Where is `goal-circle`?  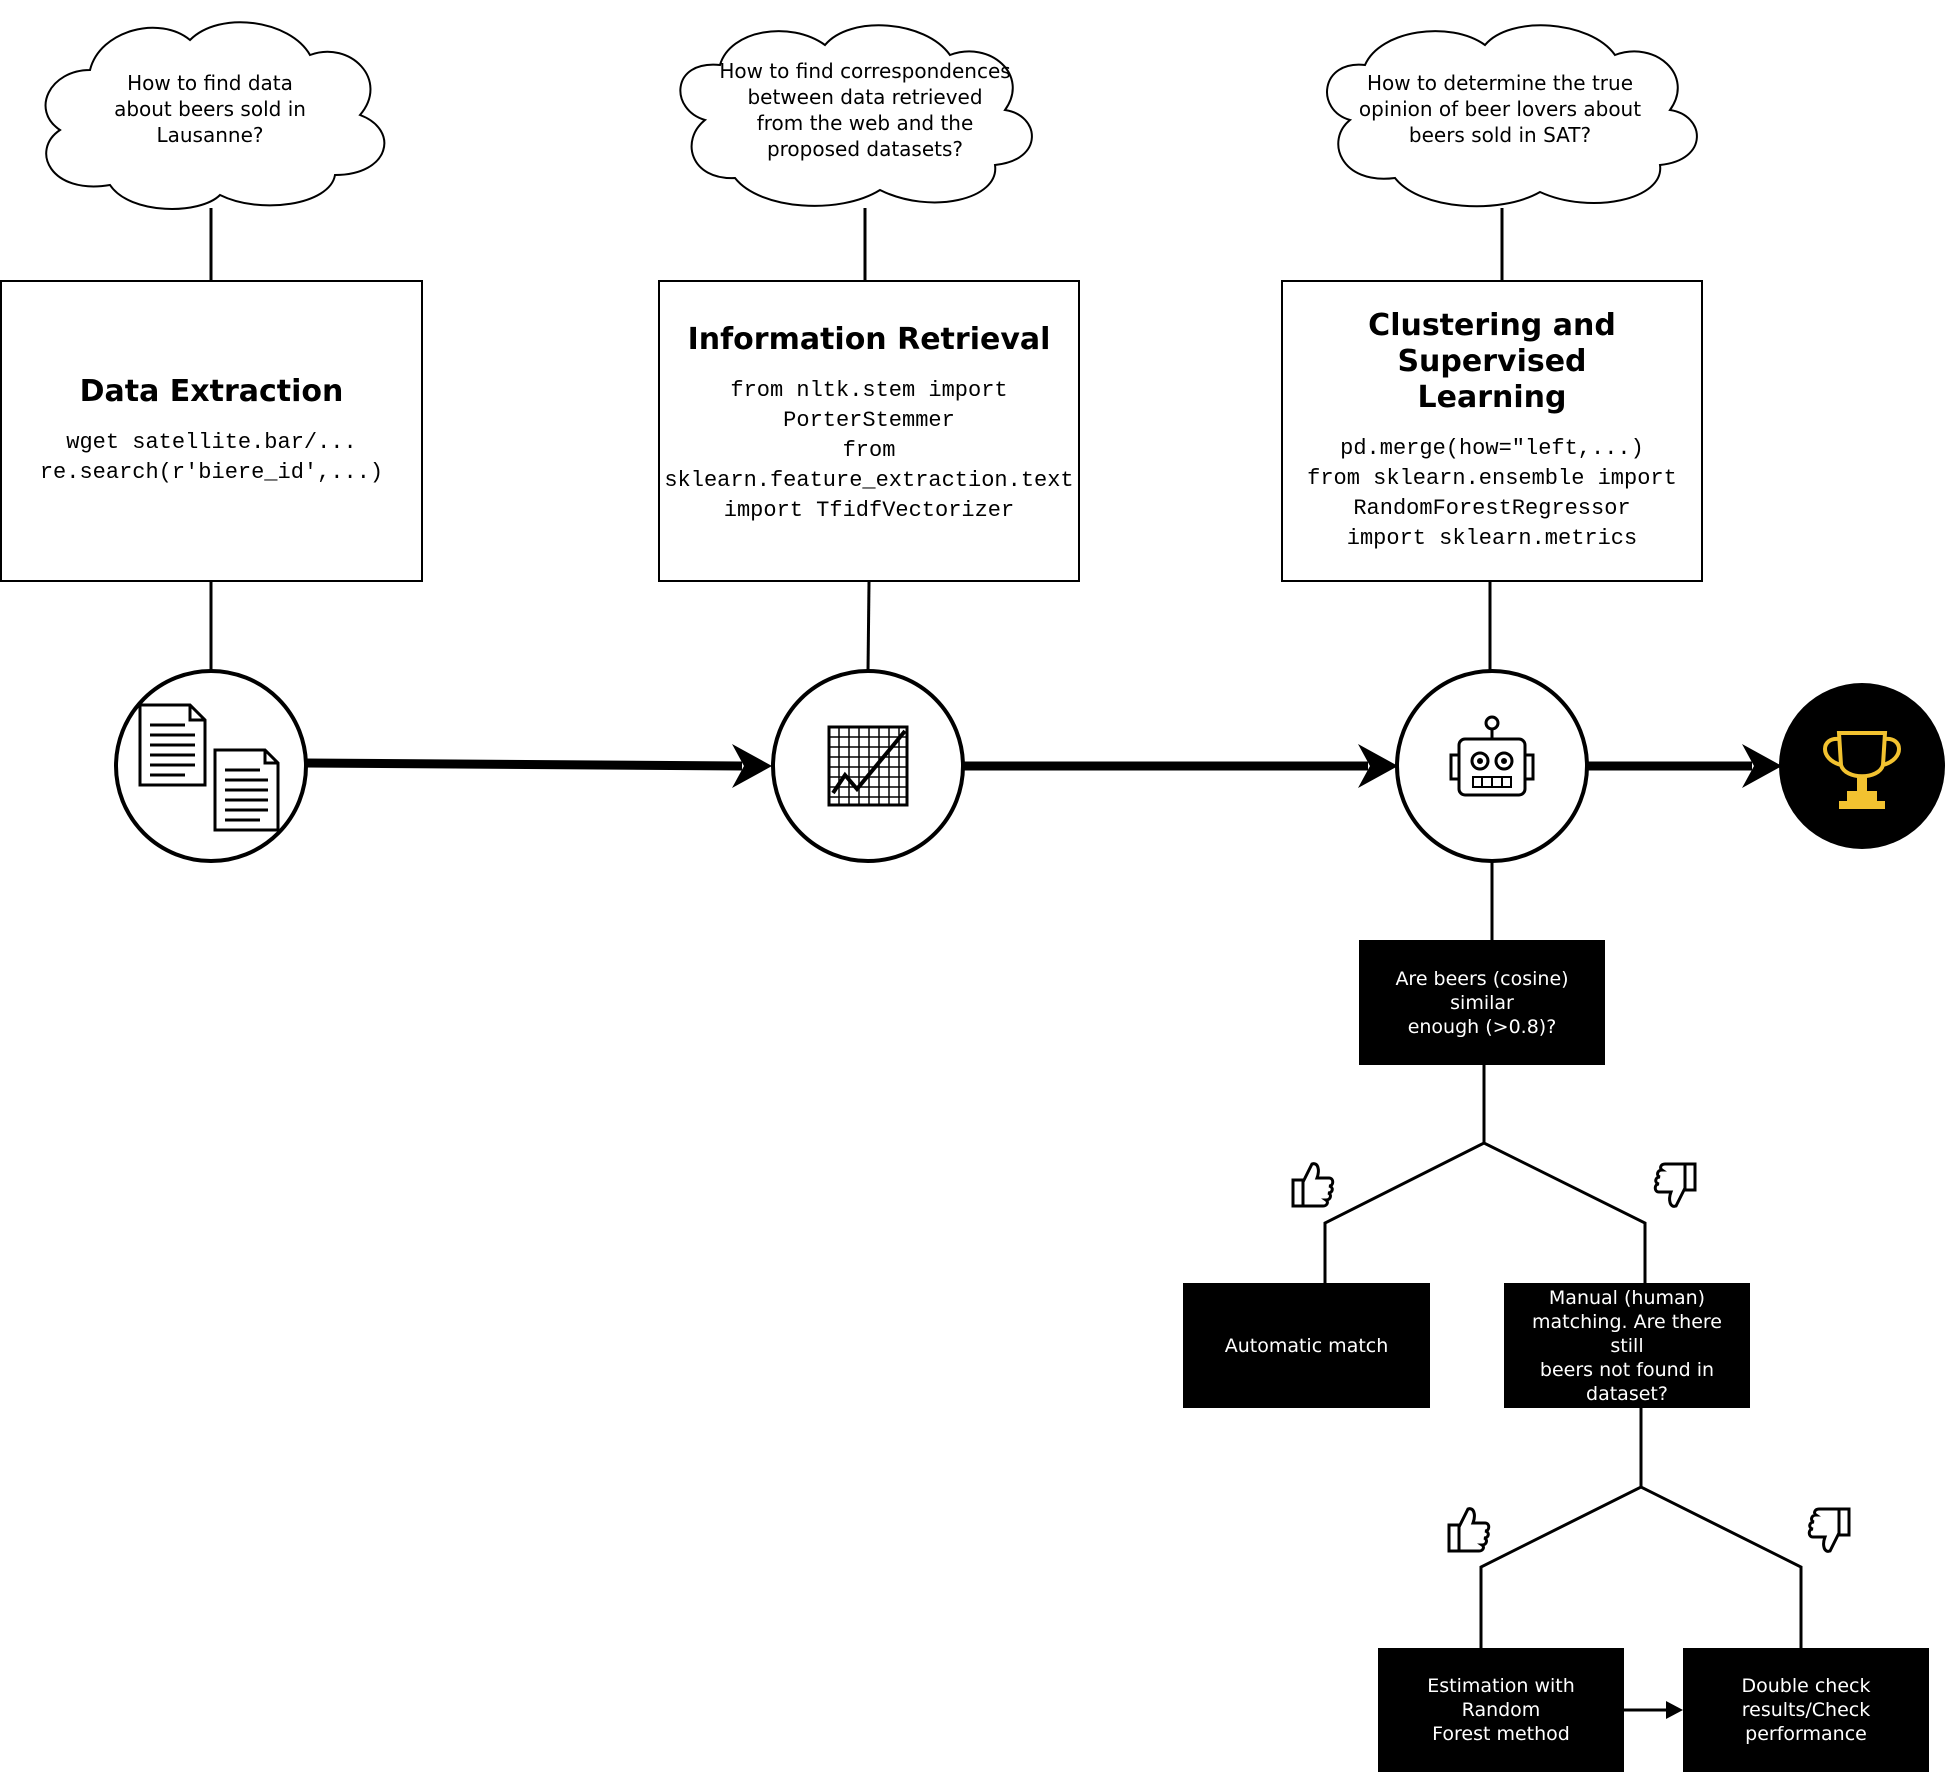
goal-circle is located at coordinates (1862, 766).